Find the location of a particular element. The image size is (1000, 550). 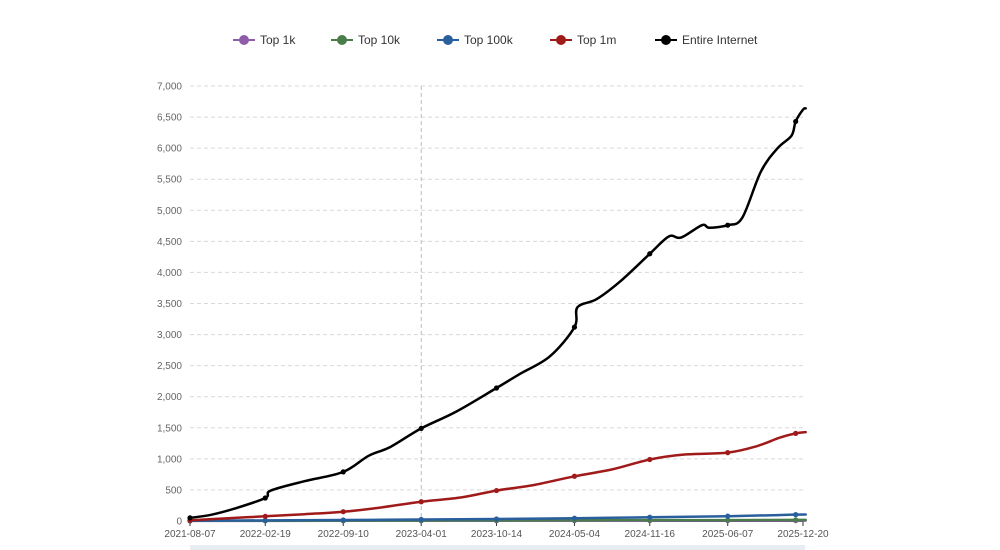

legend-item-top-100k: Top 100k is located at coordinates (475, 40).